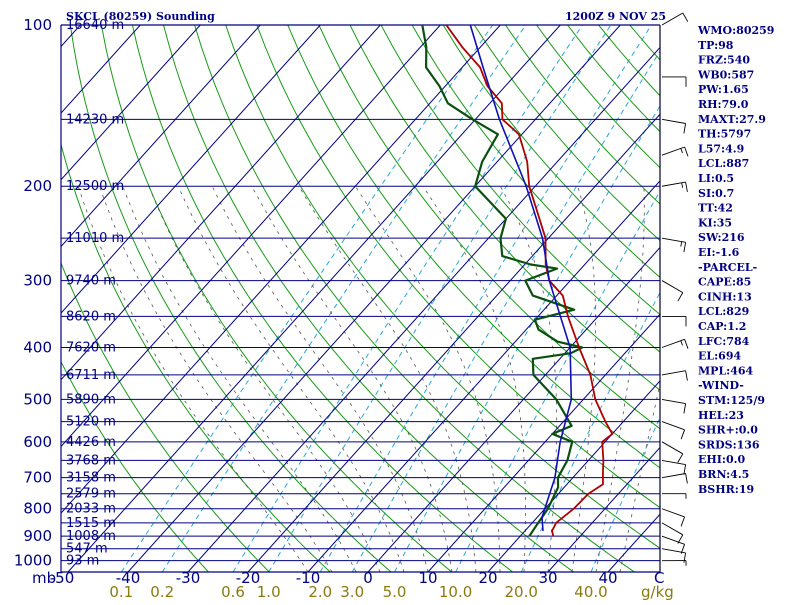  Describe the element at coordinates (33, 561) in the screenshot. I see `pressure-tick-label: 1000` at that location.